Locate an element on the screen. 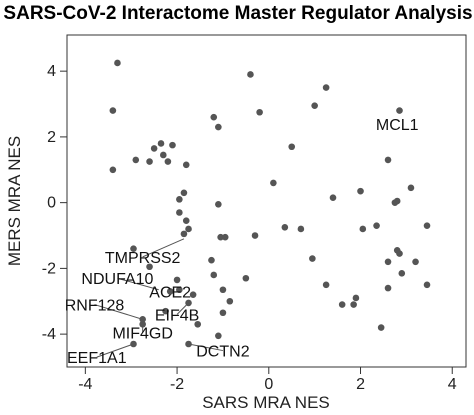 This screenshot has width=474, height=415. x-tick-label: -4 is located at coordinates (85, 384).